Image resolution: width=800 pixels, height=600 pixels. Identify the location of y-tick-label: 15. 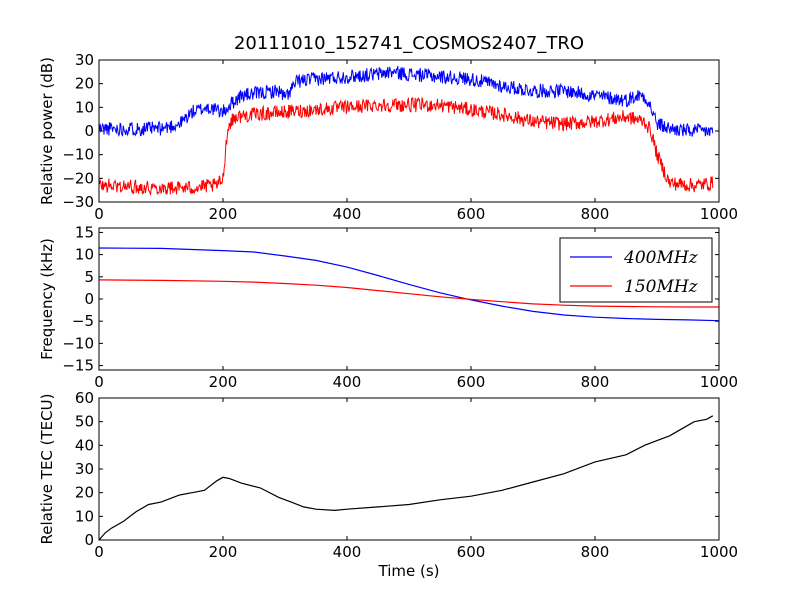
(84, 232).